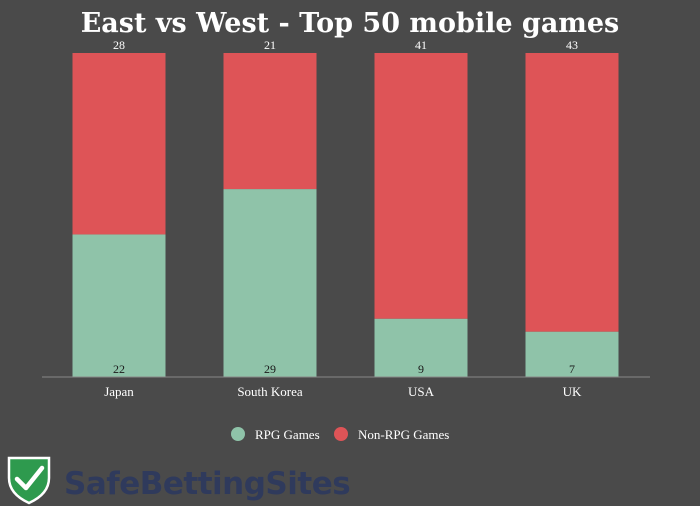 The height and width of the screenshot is (506, 700). I want to click on data-label-rpg: 29, so click(270, 369).